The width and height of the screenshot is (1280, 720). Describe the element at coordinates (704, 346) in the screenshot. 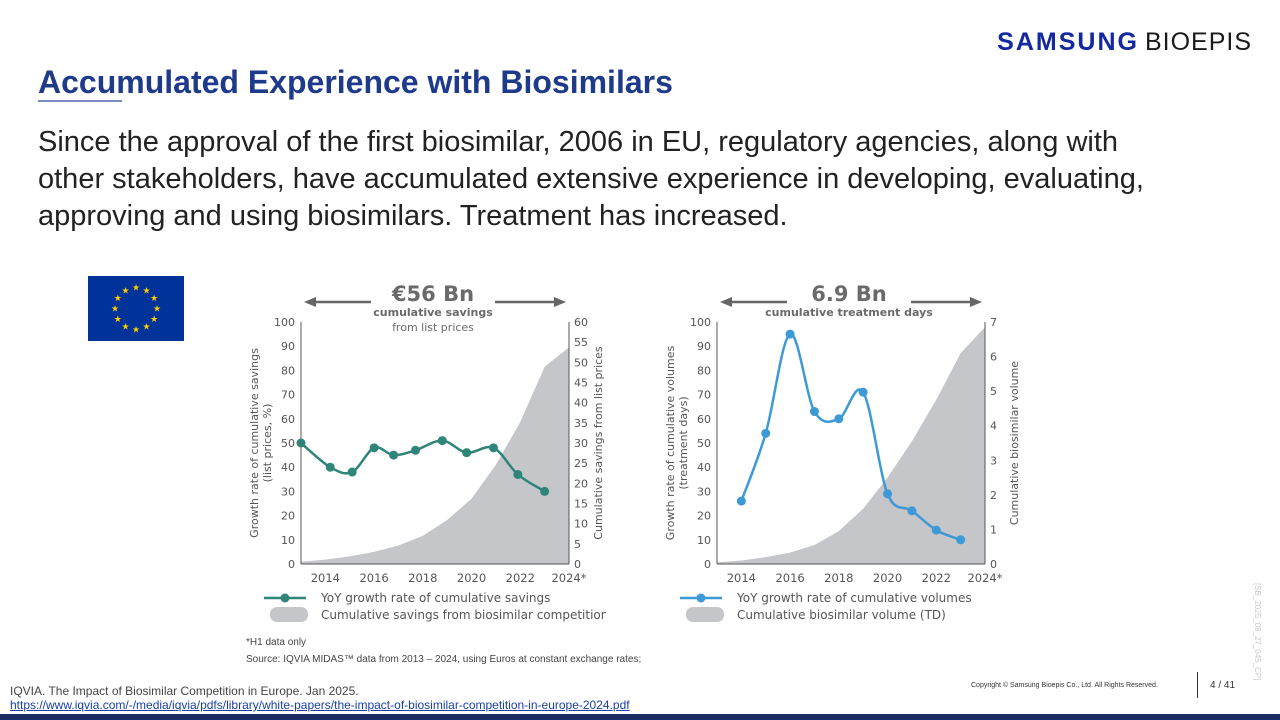

I see `volume-left-tick-label: 90` at that location.